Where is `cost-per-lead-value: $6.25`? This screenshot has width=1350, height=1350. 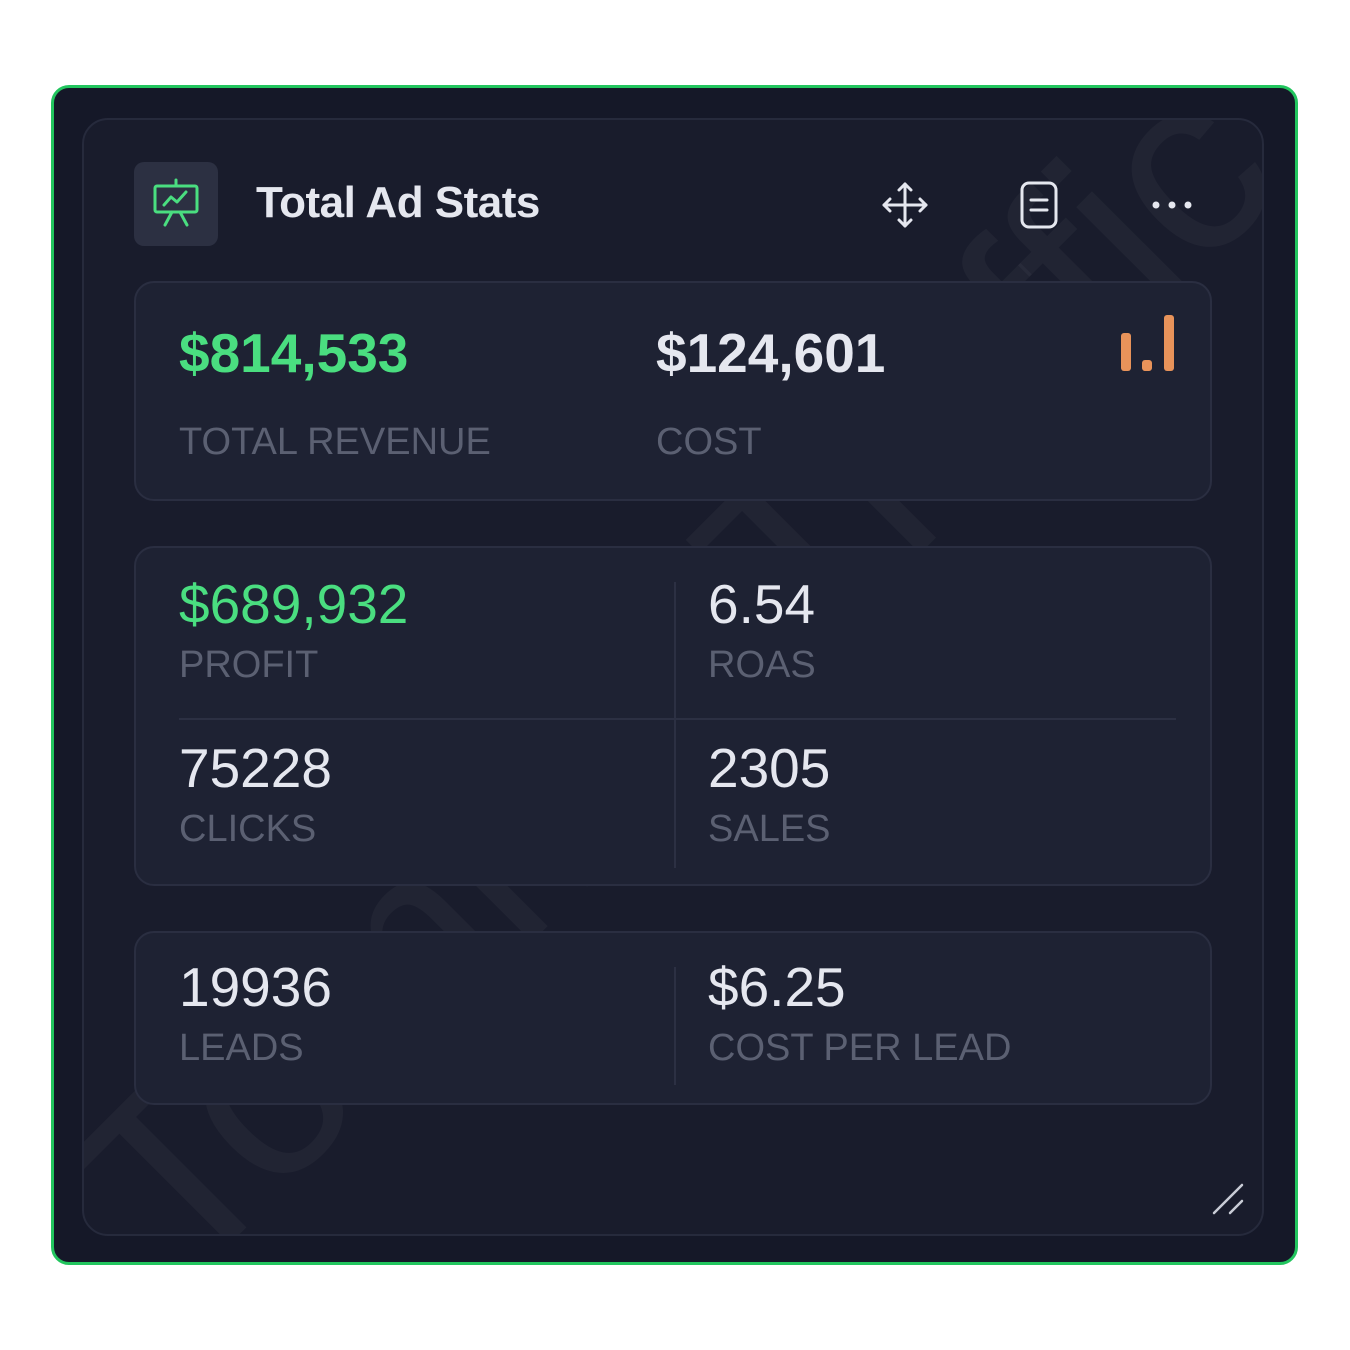 cost-per-lead-value: $6.25 is located at coordinates (777, 987).